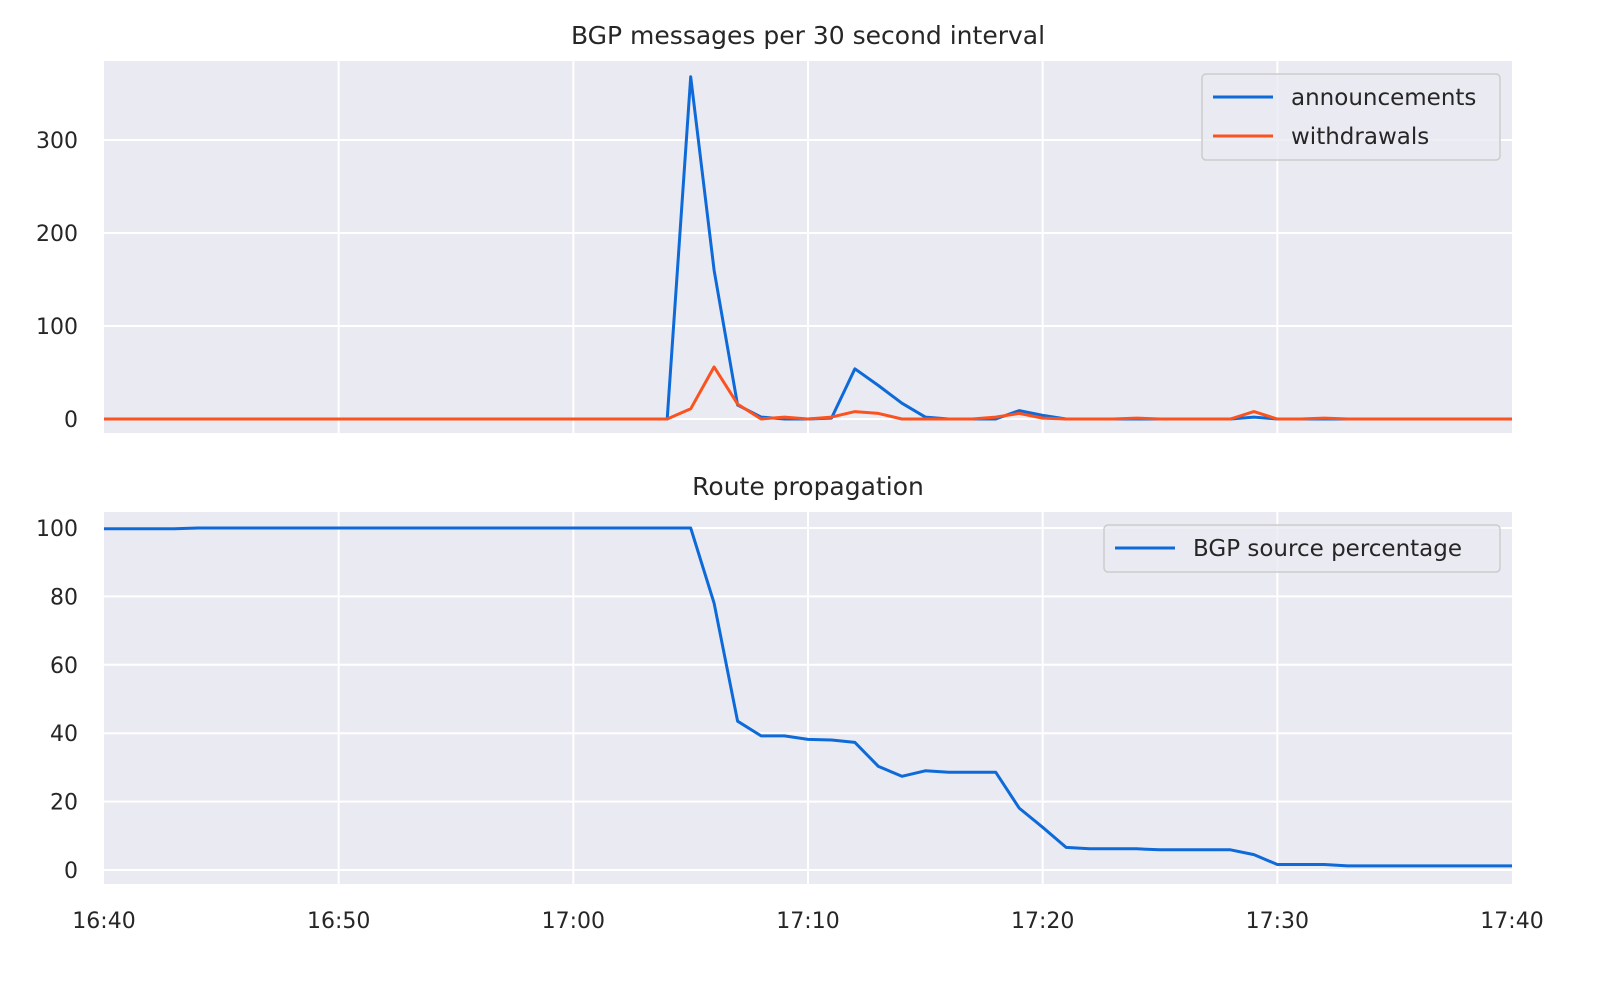  What do you see at coordinates (808, 486) in the screenshot?
I see `bottom-chart-title: Route propagation` at bounding box center [808, 486].